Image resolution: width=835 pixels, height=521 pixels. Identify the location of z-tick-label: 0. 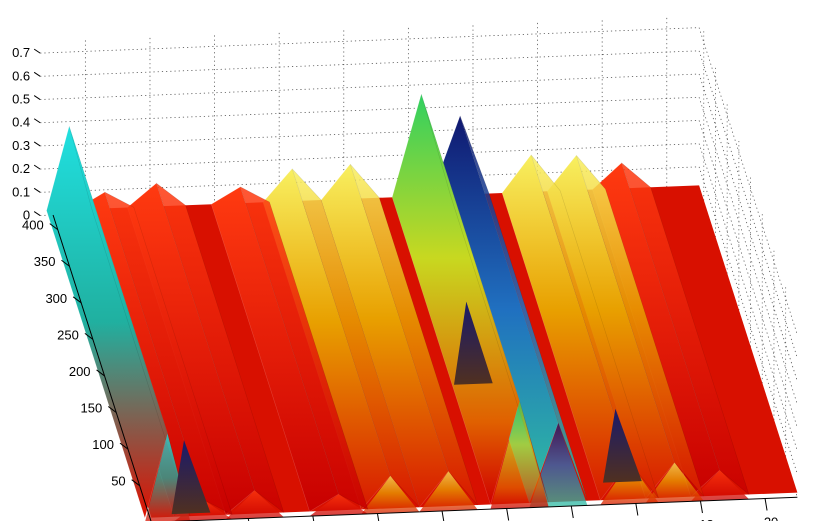
(26, 215).